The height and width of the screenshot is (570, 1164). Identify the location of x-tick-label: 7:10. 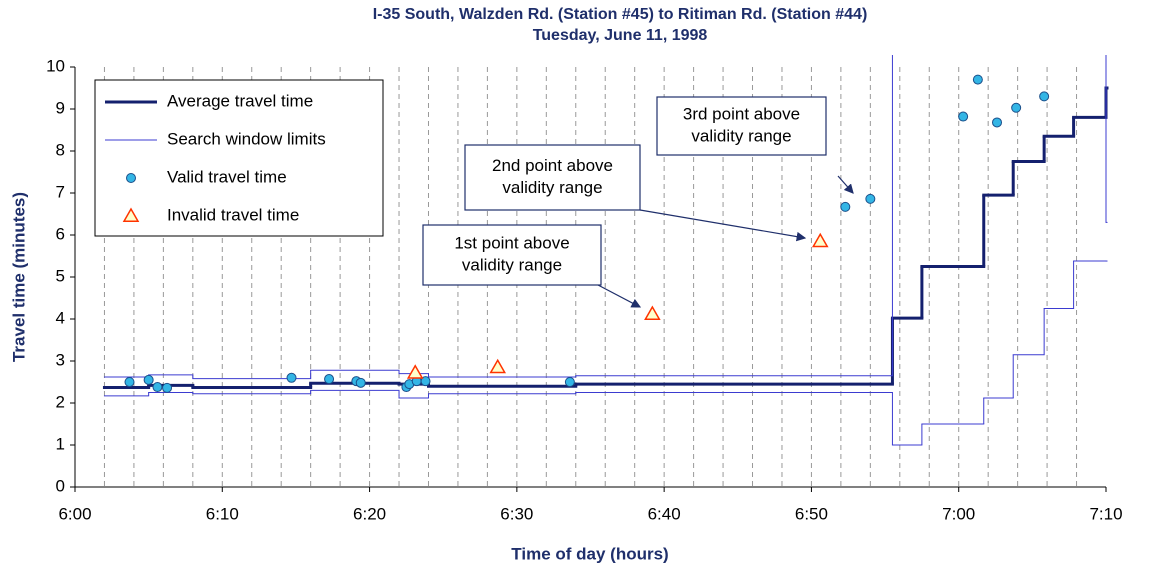
(1105, 513).